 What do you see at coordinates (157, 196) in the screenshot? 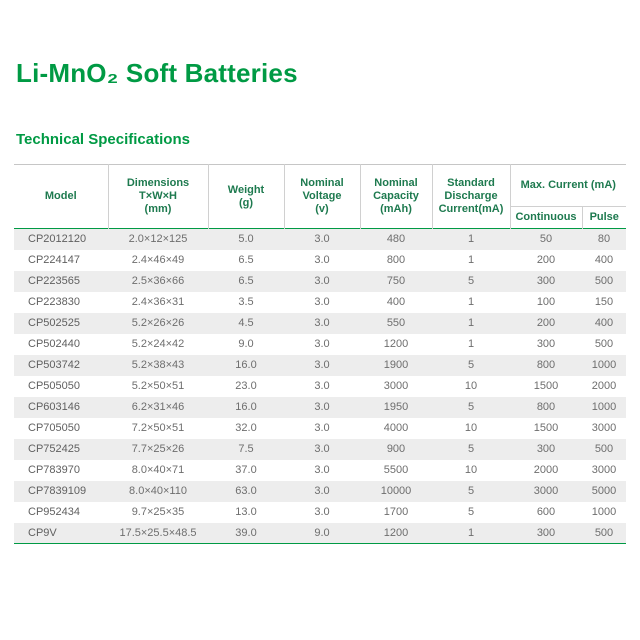
I see `col-header-dimensions: Dimensions T×W×H (mm)` at bounding box center [157, 196].